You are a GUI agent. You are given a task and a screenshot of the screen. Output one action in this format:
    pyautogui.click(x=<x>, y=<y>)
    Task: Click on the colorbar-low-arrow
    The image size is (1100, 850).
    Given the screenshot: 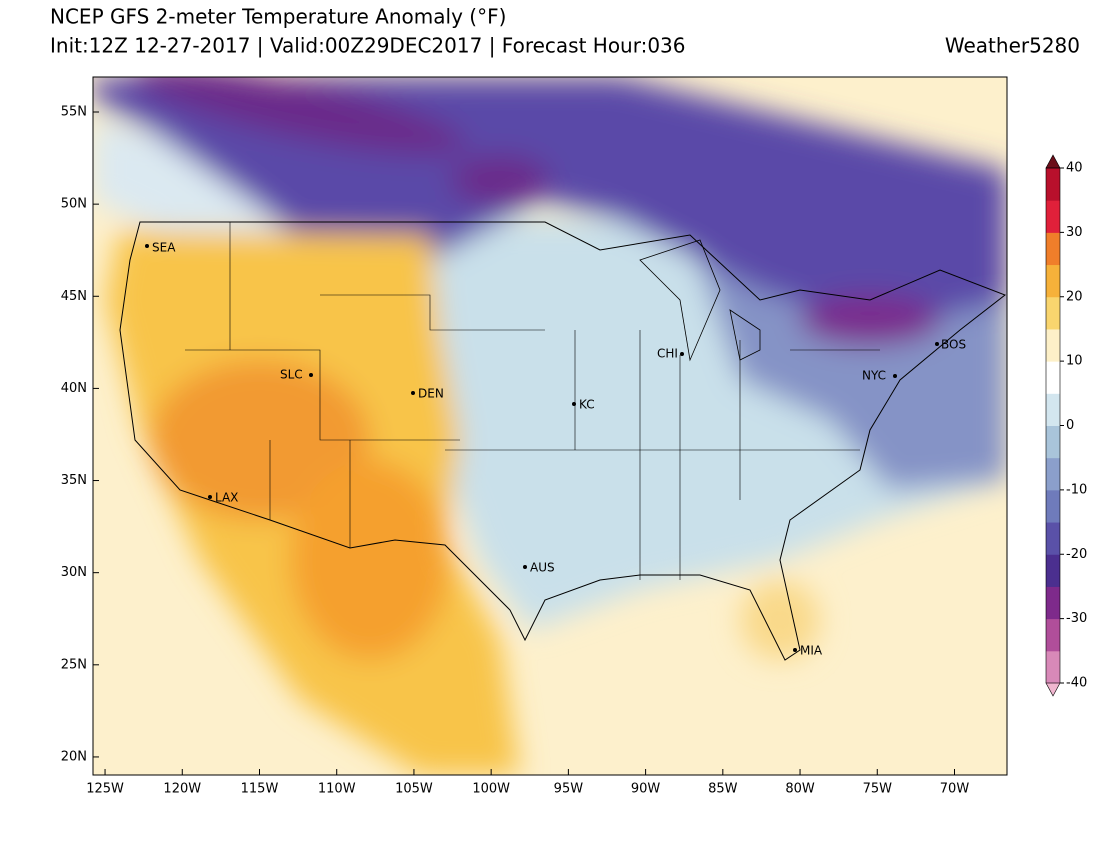 What is the action you would take?
    pyautogui.click(x=1053, y=689)
    